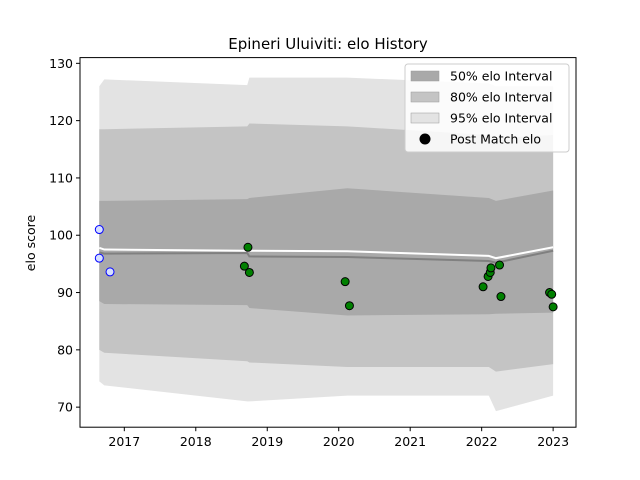 This screenshot has width=640, height=480. Describe the element at coordinates (267, 441) in the screenshot. I see `x-tick-label: 2019` at that location.